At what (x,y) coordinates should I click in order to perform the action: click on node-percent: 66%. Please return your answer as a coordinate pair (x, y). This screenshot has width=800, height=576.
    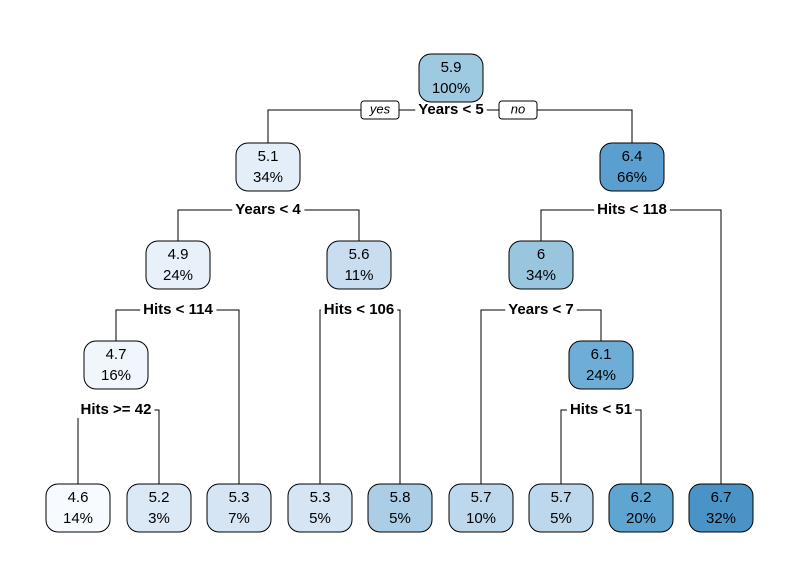
    Looking at the image, I should click on (632, 177).